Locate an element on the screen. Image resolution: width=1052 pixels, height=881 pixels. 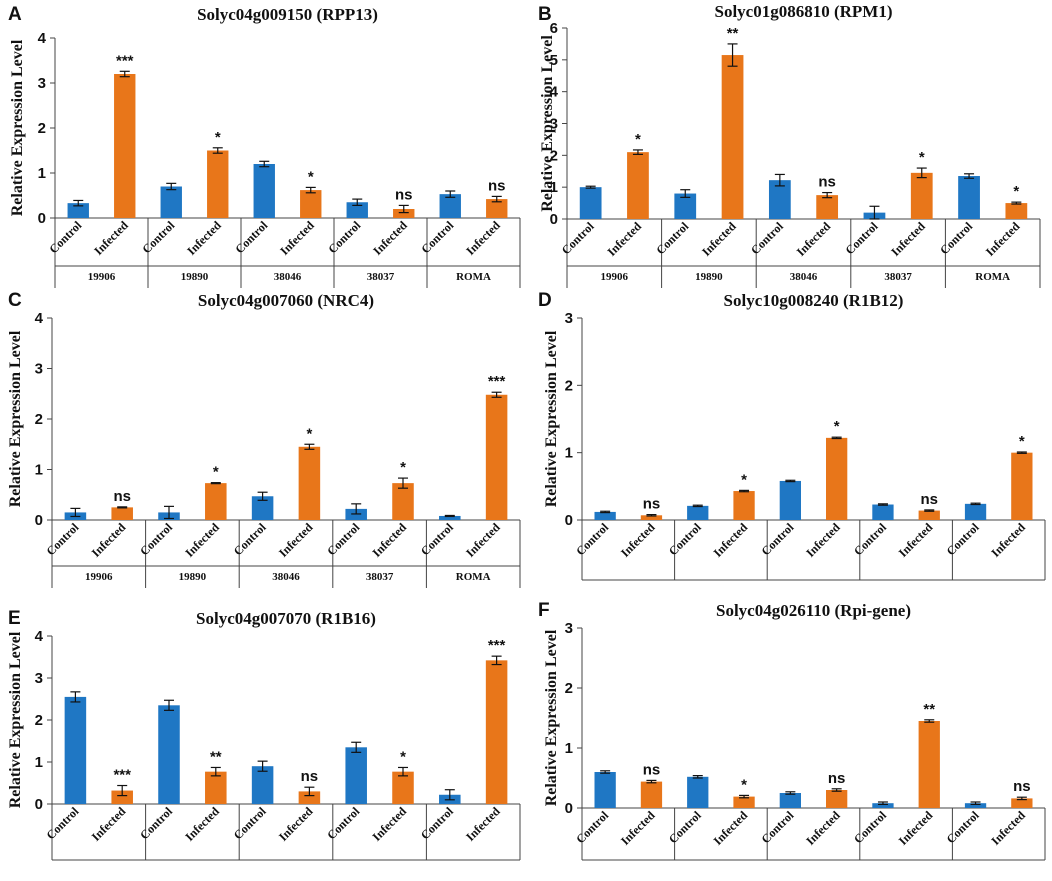
group-label: 19906 is located at coordinates (99, 577).